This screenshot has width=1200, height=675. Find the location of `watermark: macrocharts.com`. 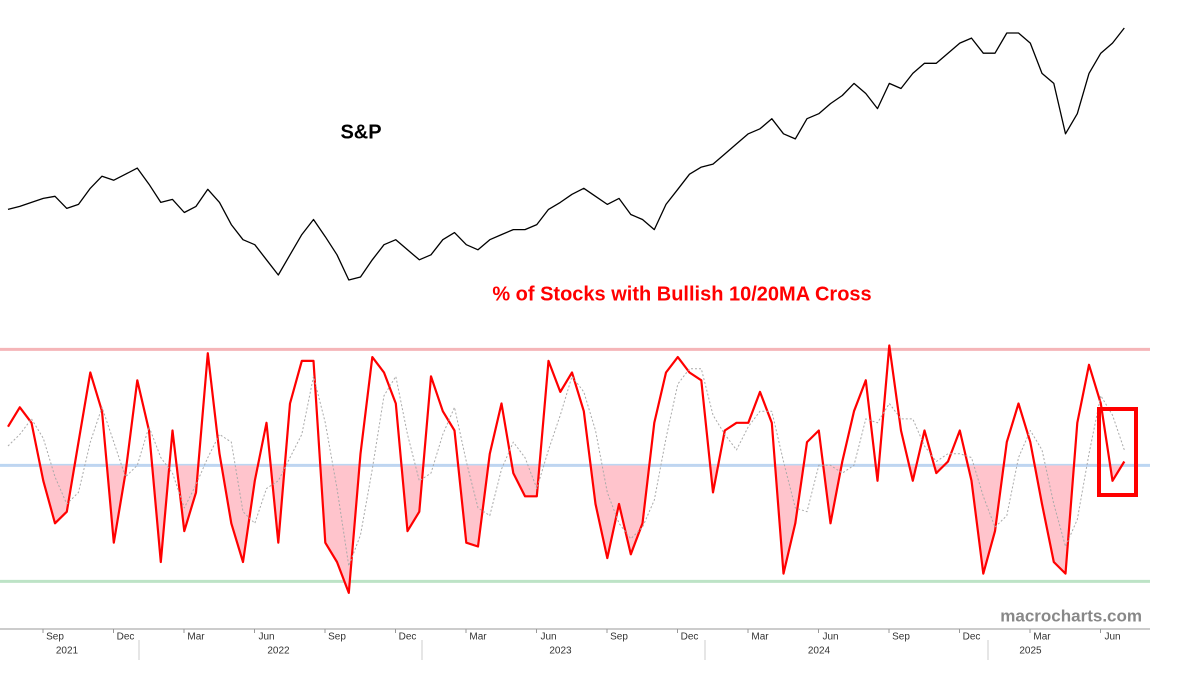

watermark: macrocharts.com is located at coordinates (1071, 615).